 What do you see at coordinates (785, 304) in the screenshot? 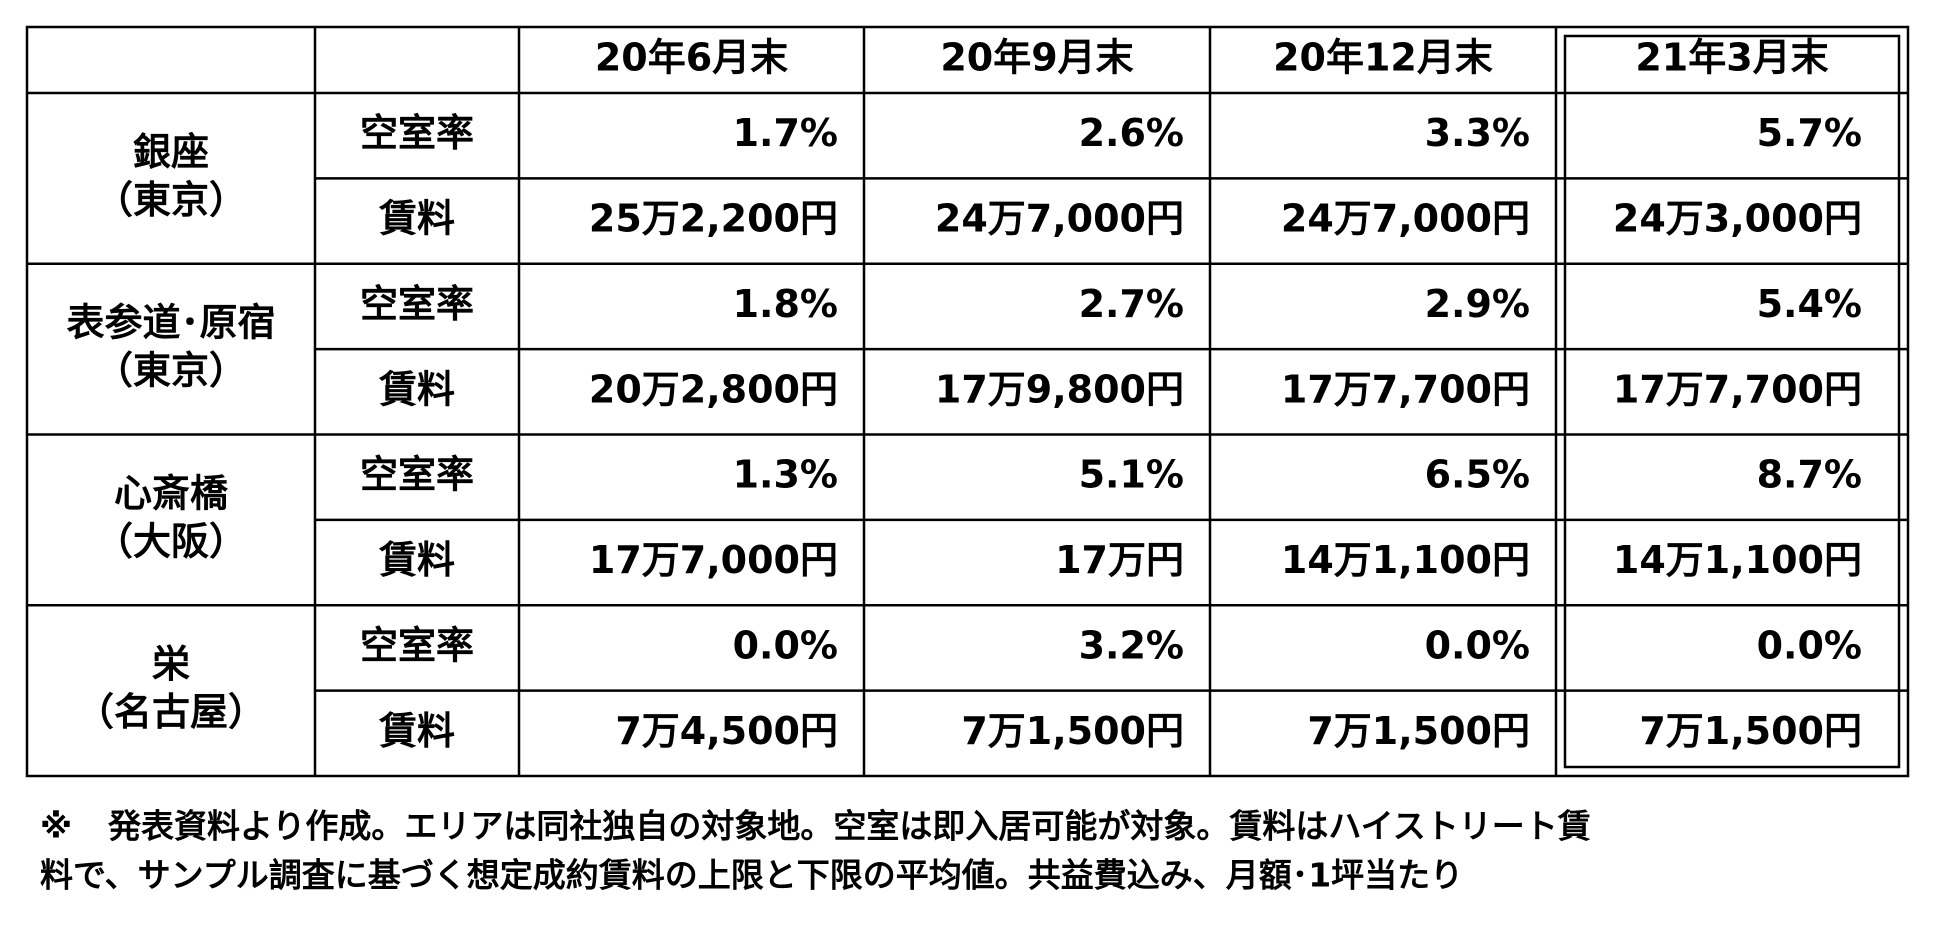
I see `cell-value: 1.8%` at bounding box center [785, 304].